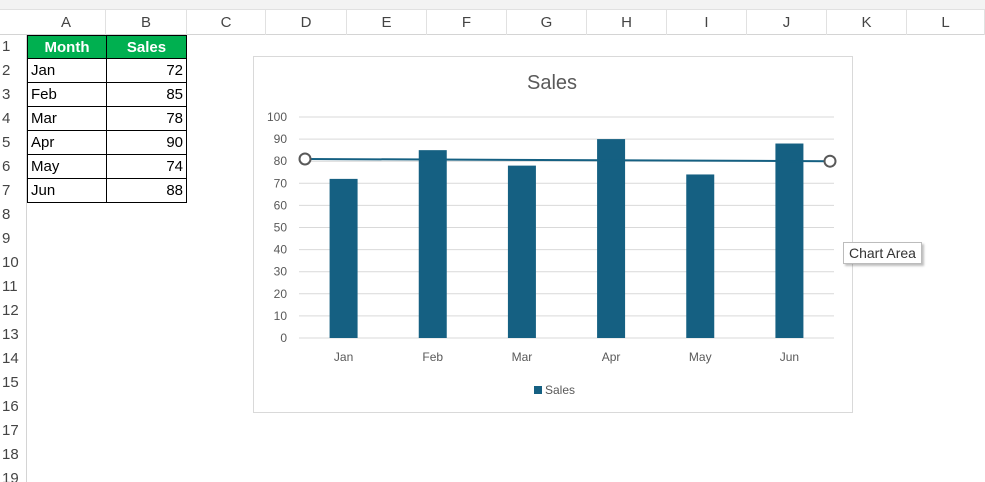 The height and width of the screenshot is (482, 985). Describe the element at coordinates (281, 205) in the screenshot. I see `y-tick-label: 60` at that location.